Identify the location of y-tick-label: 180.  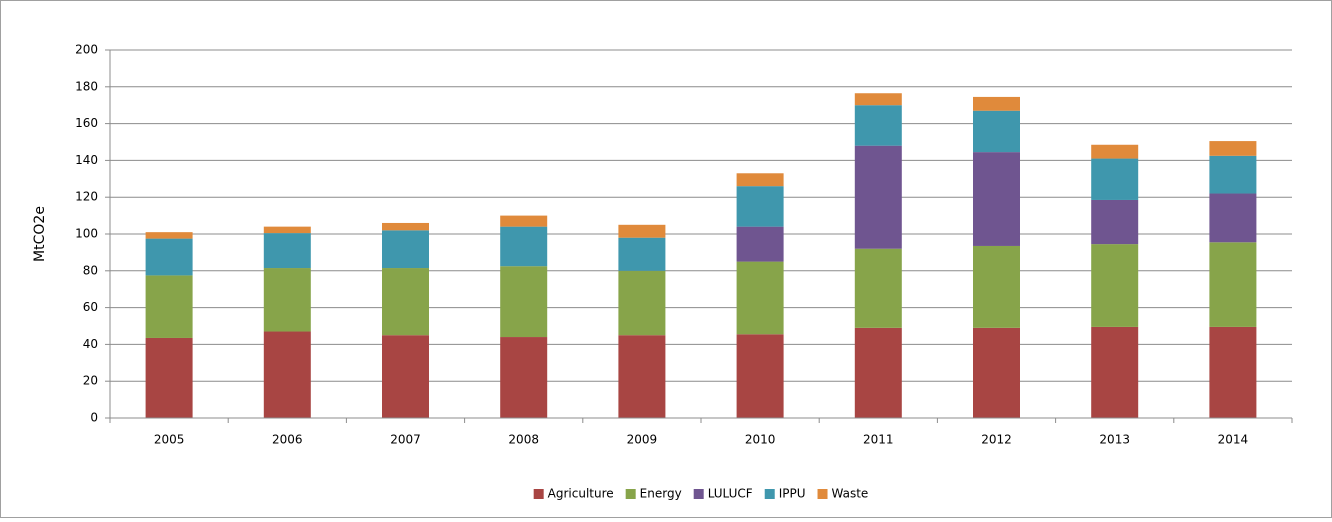
(86, 86).